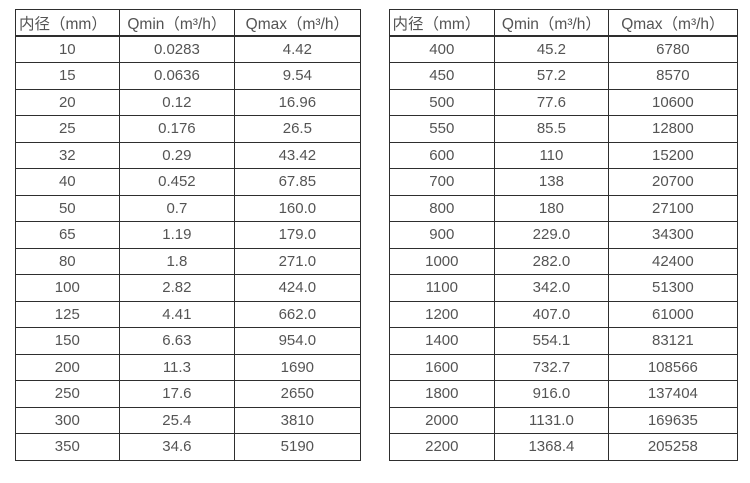 The height and width of the screenshot is (483, 750). What do you see at coordinates (67, 102) in the screenshot?
I see `cell-diameter: 20` at bounding box center [67, 102].